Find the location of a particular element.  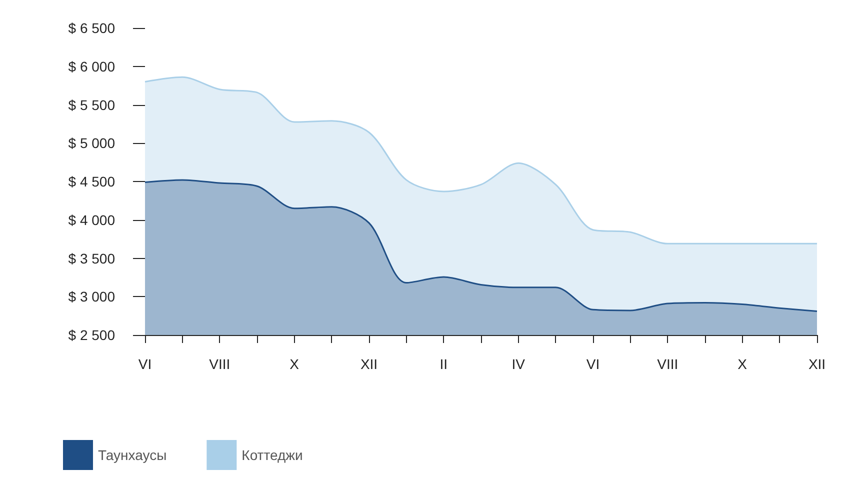

y-tick-label: $ 2 500 is located at coordinates (92, 335).